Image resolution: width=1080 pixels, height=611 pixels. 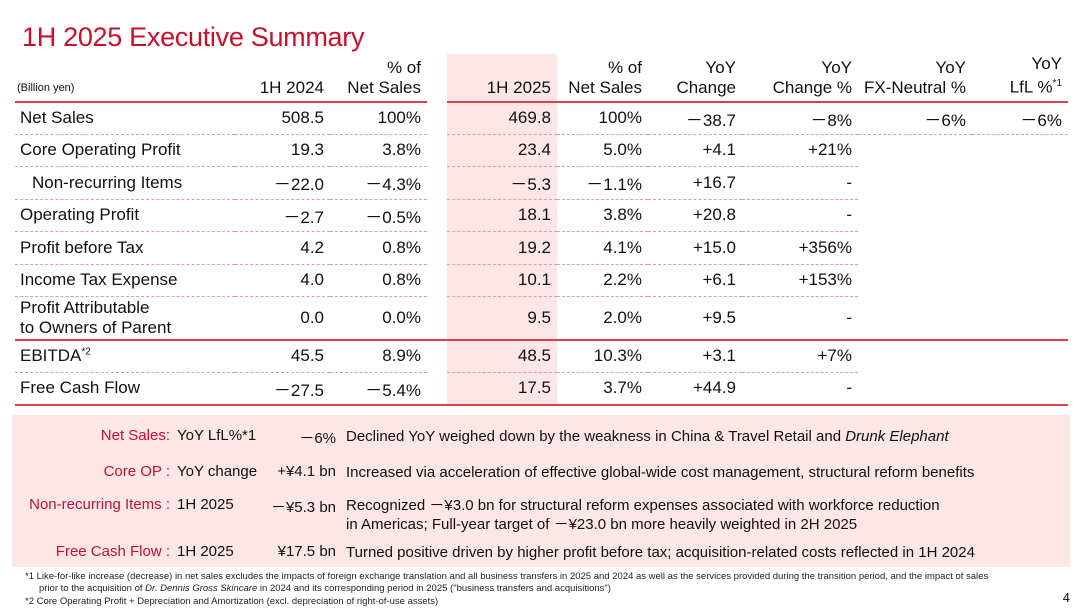 What do you see at coordinates (541, 216) in the screenshot?
I see `table-row: Operating Profit －2.7 －0.5% 18.1 3.8% +20.8-` at bounding box center [541, 216].